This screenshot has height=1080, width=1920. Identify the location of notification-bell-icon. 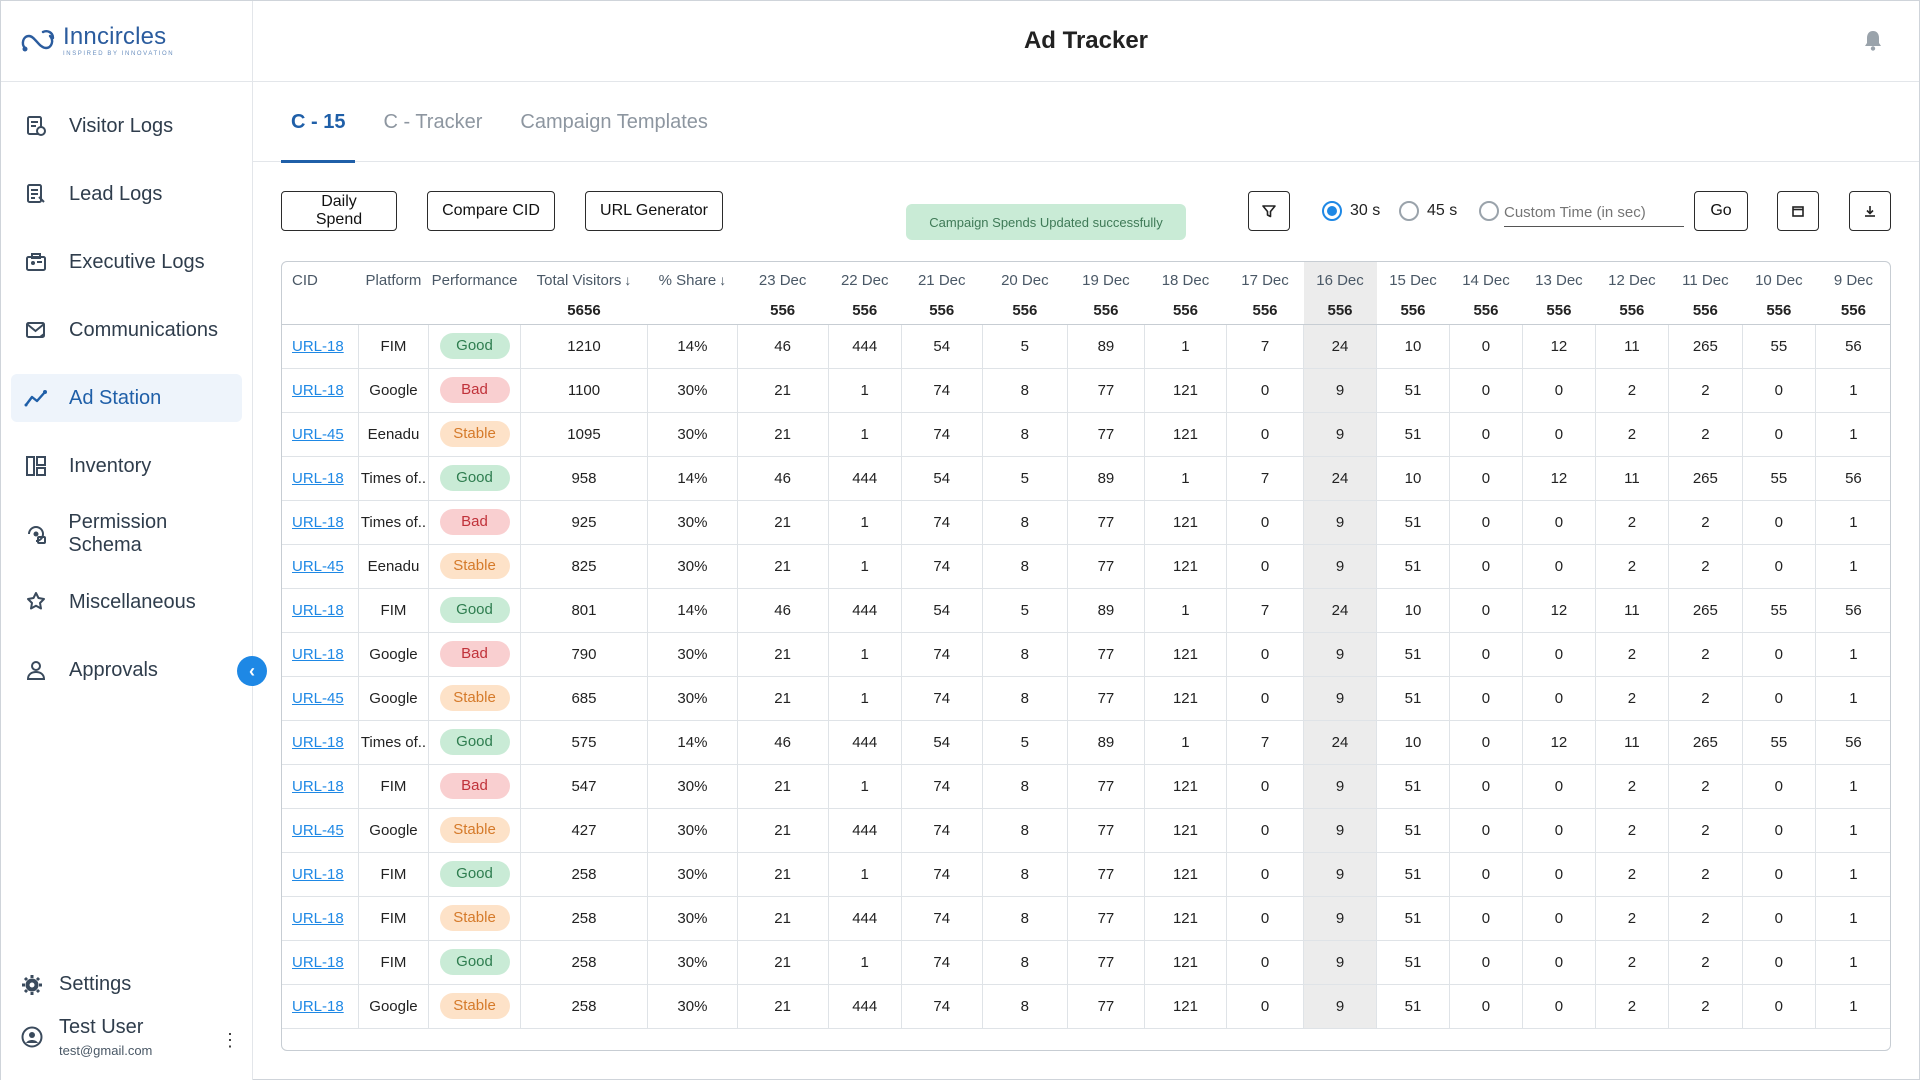
(1873, 42).